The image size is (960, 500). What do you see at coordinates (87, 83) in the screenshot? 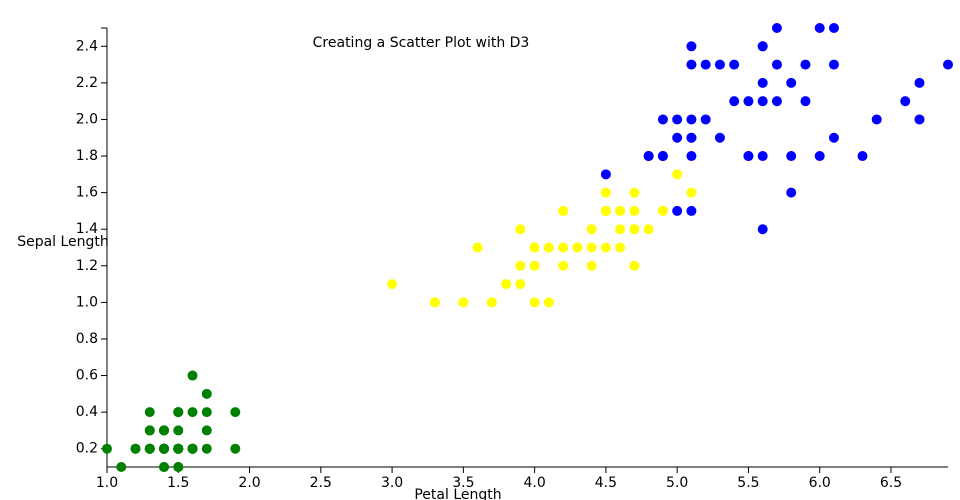
I see `y-tick-label: 2.2` at bounding box center [87, 83].